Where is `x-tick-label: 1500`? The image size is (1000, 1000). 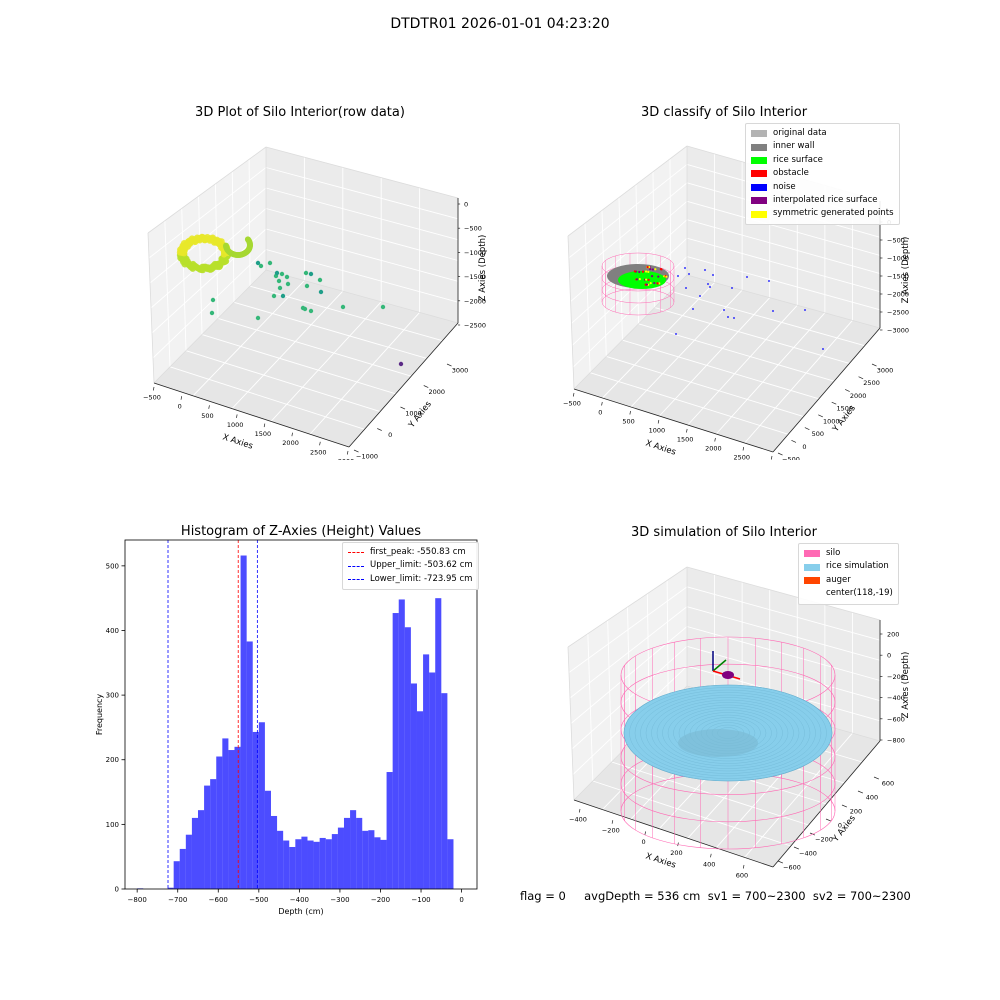
x-tick-label: 1500 is located at coordinates (263, 434).